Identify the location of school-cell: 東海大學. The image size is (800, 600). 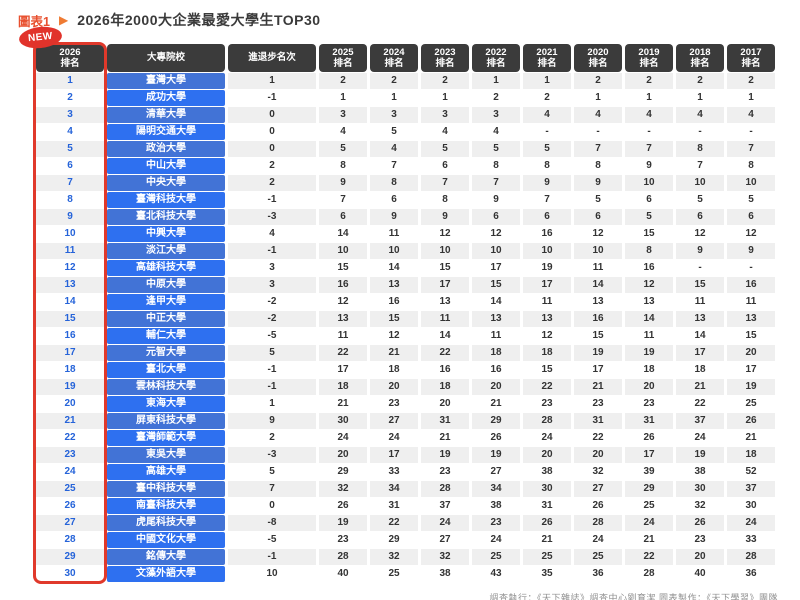
(166, 404).